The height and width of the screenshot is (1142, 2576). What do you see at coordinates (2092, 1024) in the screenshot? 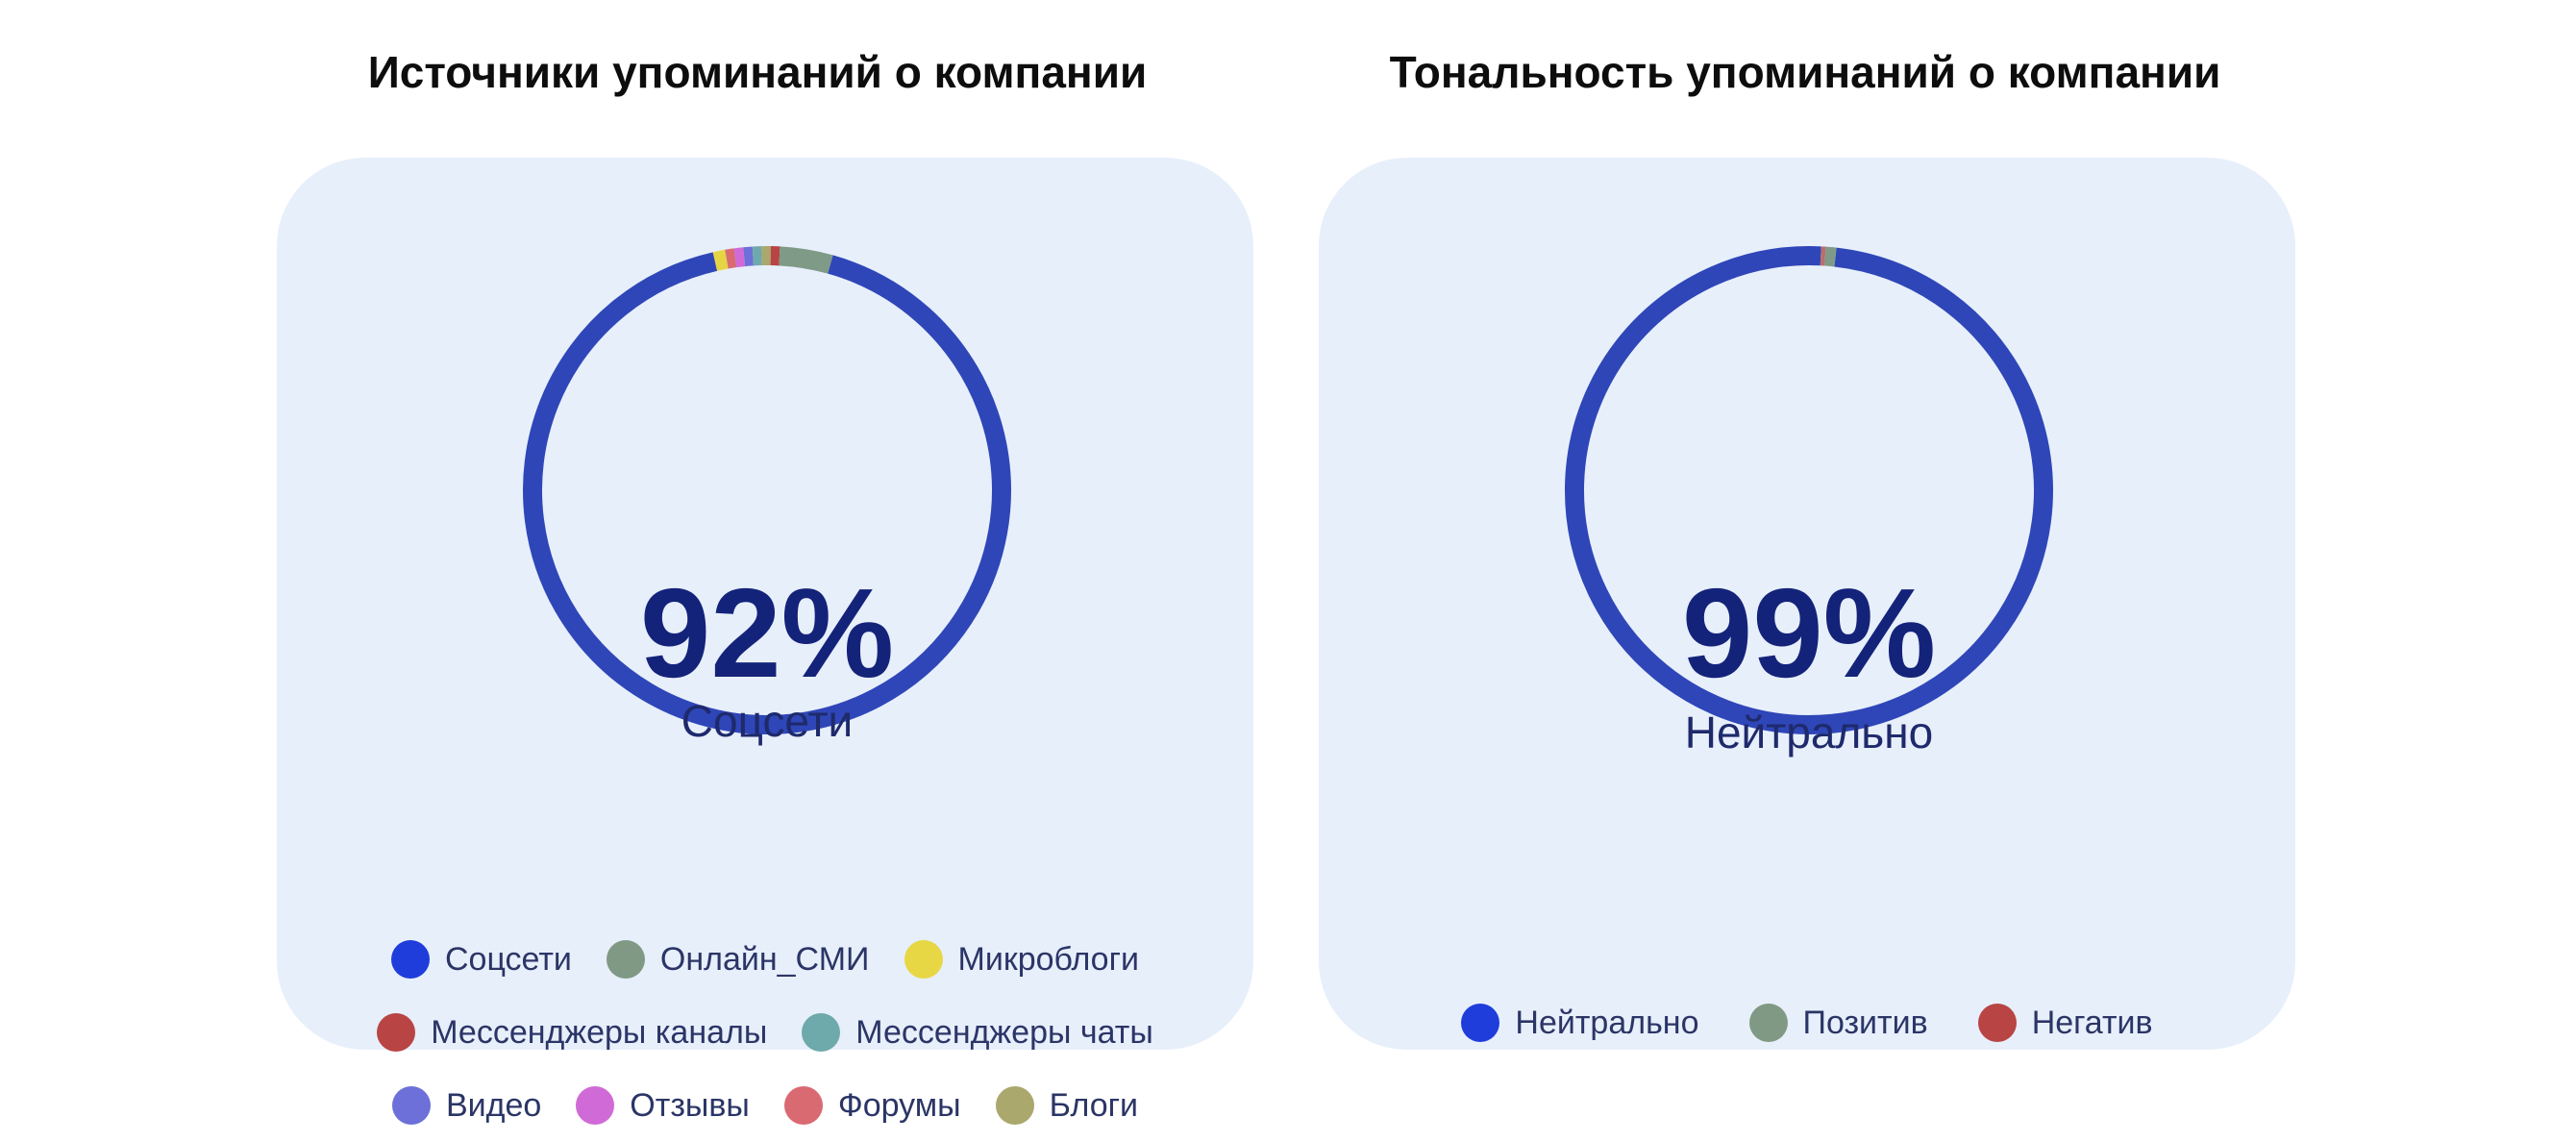
I see `tonality-legend-label: Негатив` at bounding box center [2092, 1024].